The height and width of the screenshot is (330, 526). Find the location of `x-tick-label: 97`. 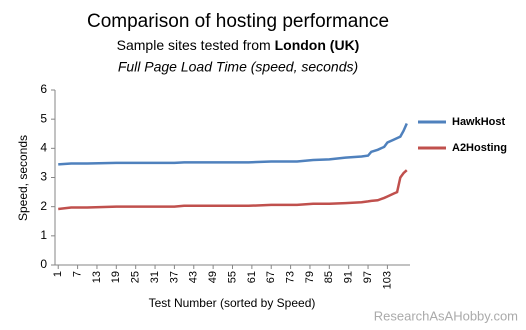

x-tick-label: 97 is located at coordinates (368, 277).